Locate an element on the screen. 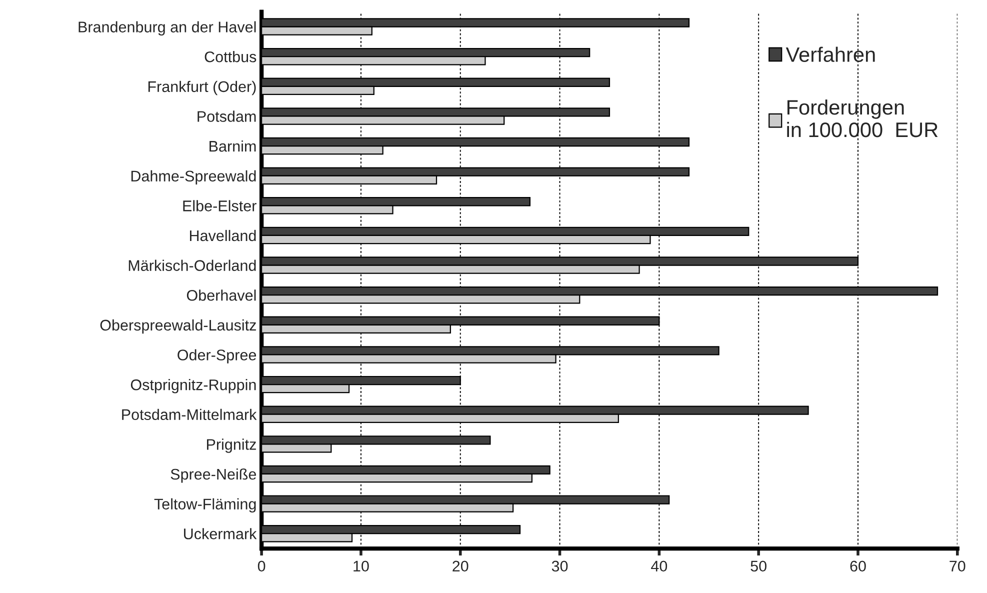  y-tick-label: Oberhavel is located at coordinates (221, 295).